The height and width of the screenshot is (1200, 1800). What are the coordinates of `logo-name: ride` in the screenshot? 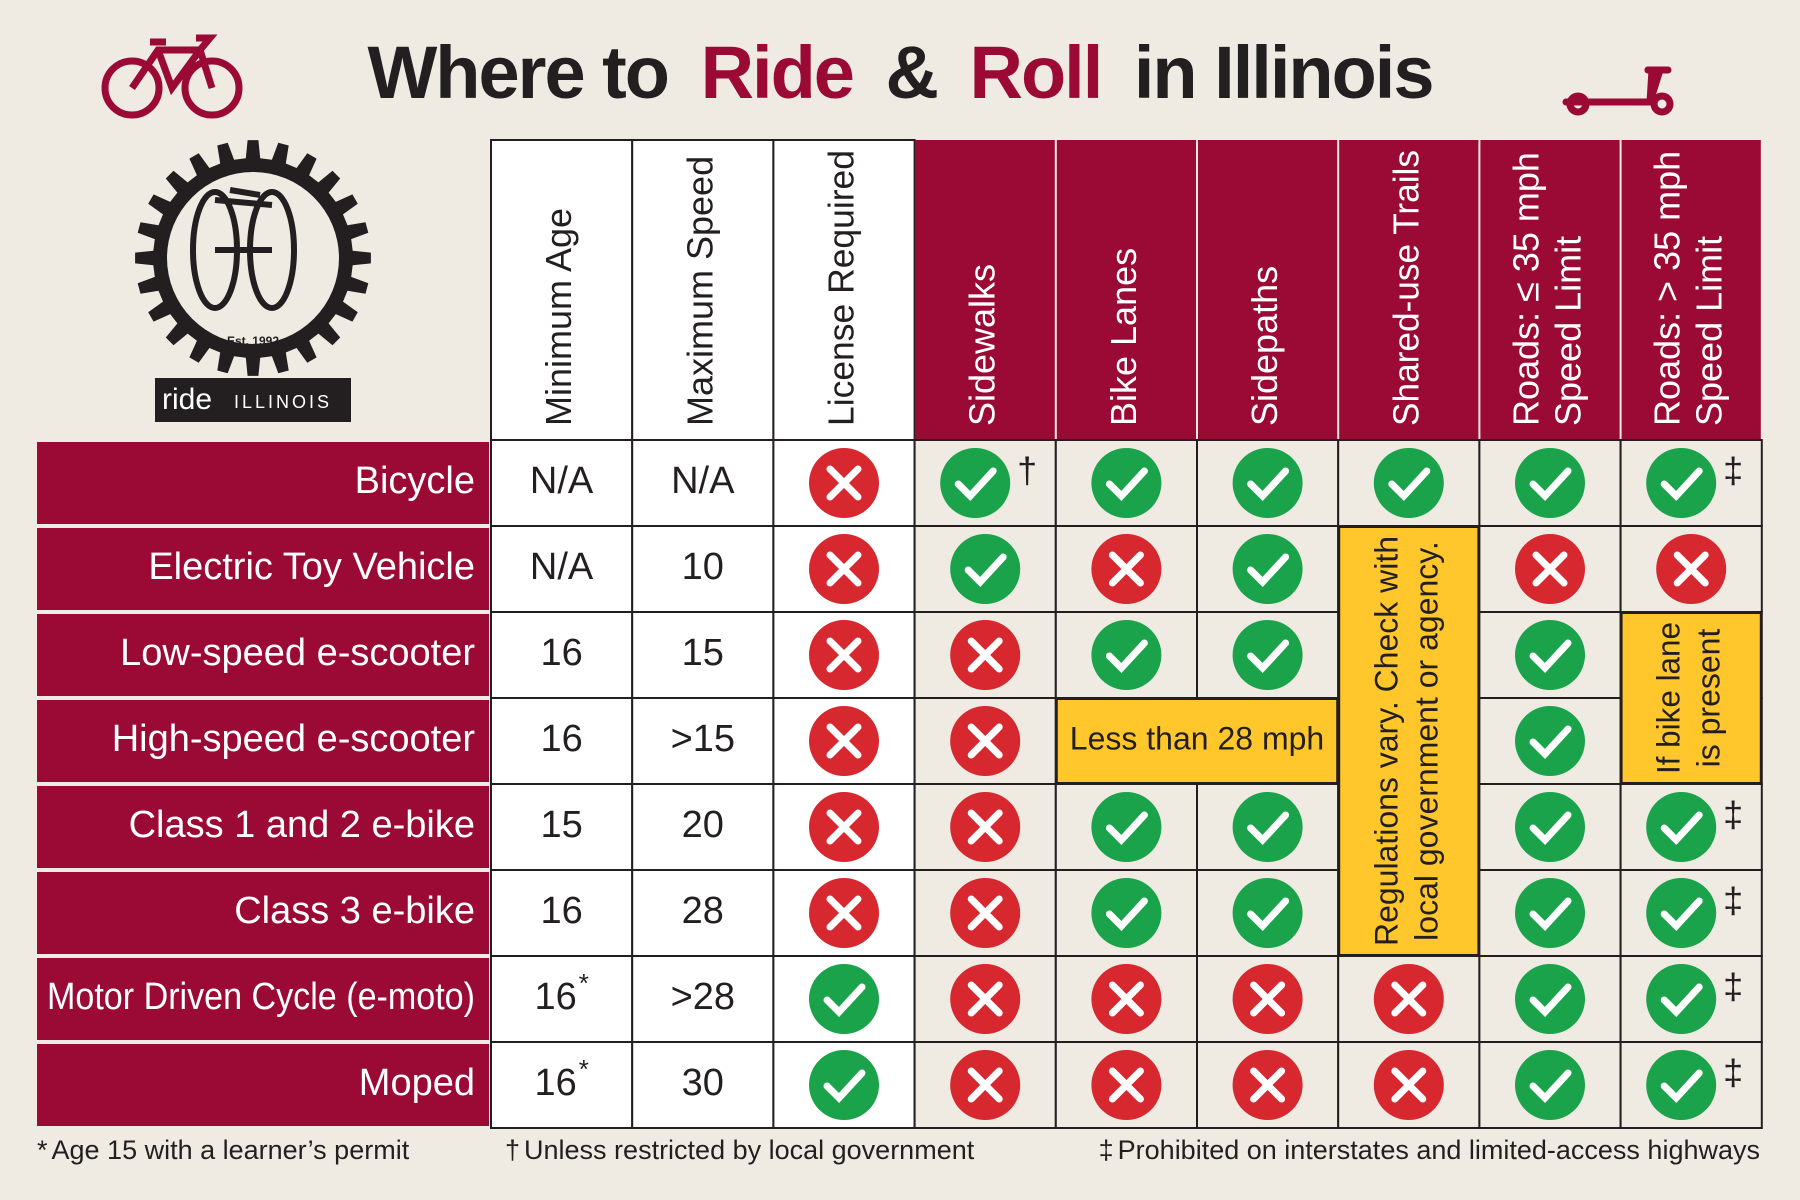 It's located at (187, 399).